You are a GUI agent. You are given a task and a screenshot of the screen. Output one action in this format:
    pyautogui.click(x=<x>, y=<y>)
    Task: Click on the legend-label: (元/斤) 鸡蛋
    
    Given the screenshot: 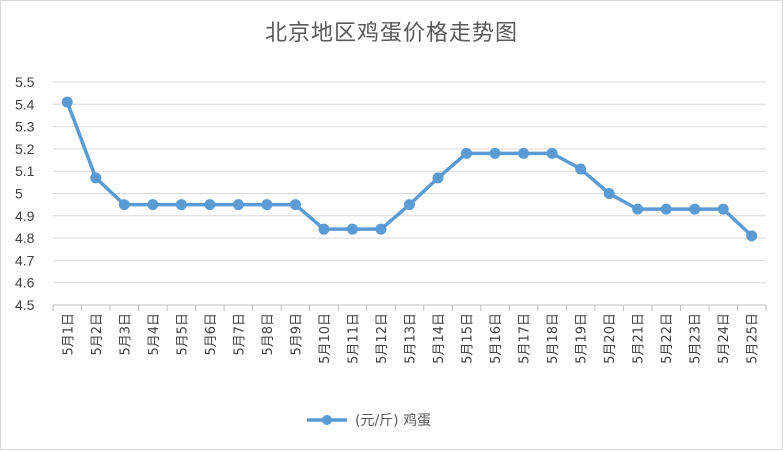 What is the action you would take?
    pyautogui.click(x=393, y=420)
    